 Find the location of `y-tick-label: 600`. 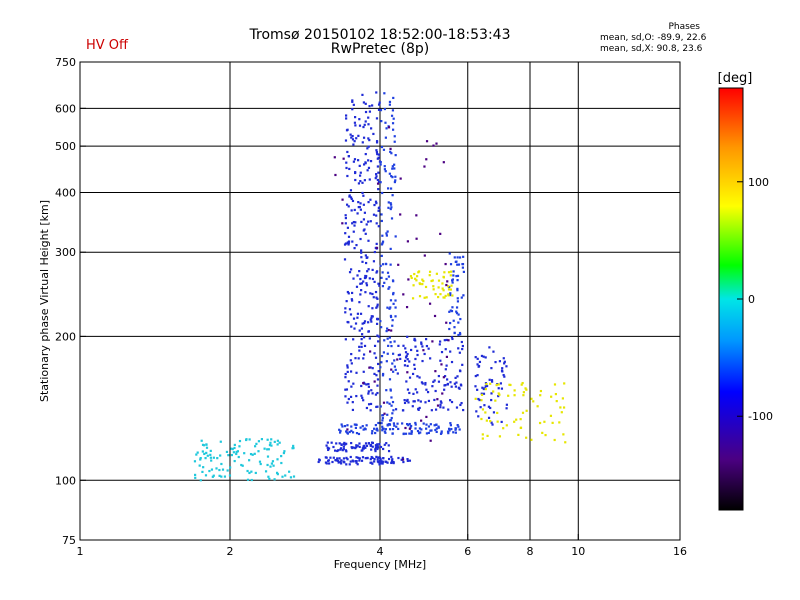

y-tick-label: 600 is located at coordinates (65, 108).